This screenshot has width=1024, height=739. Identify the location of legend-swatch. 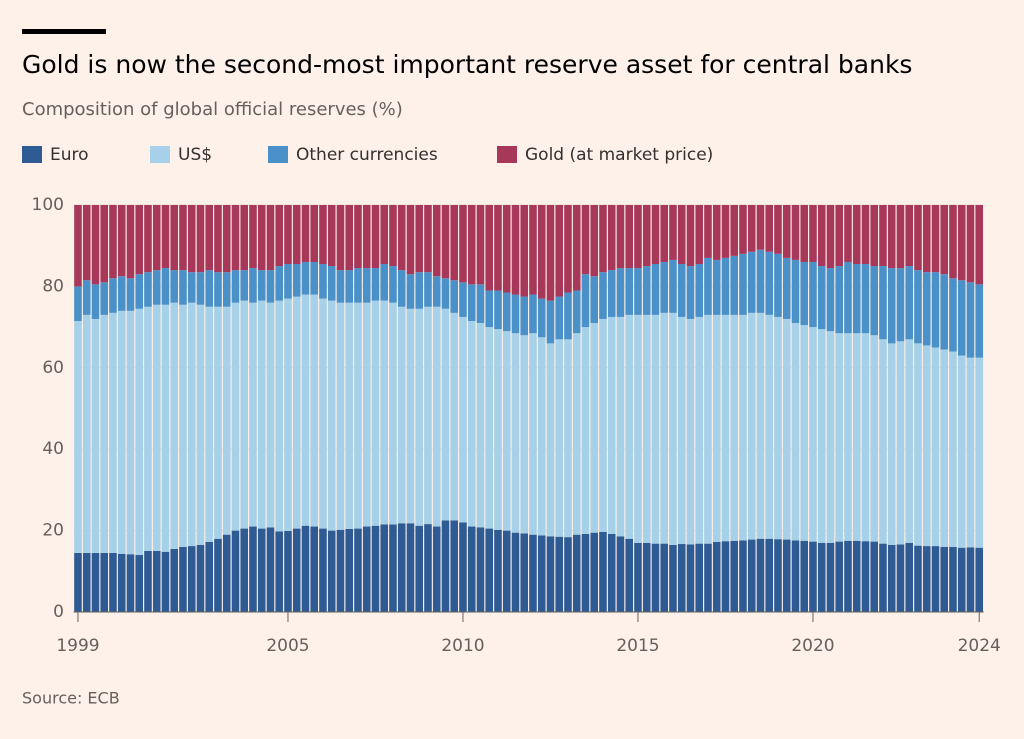
(278, 154).